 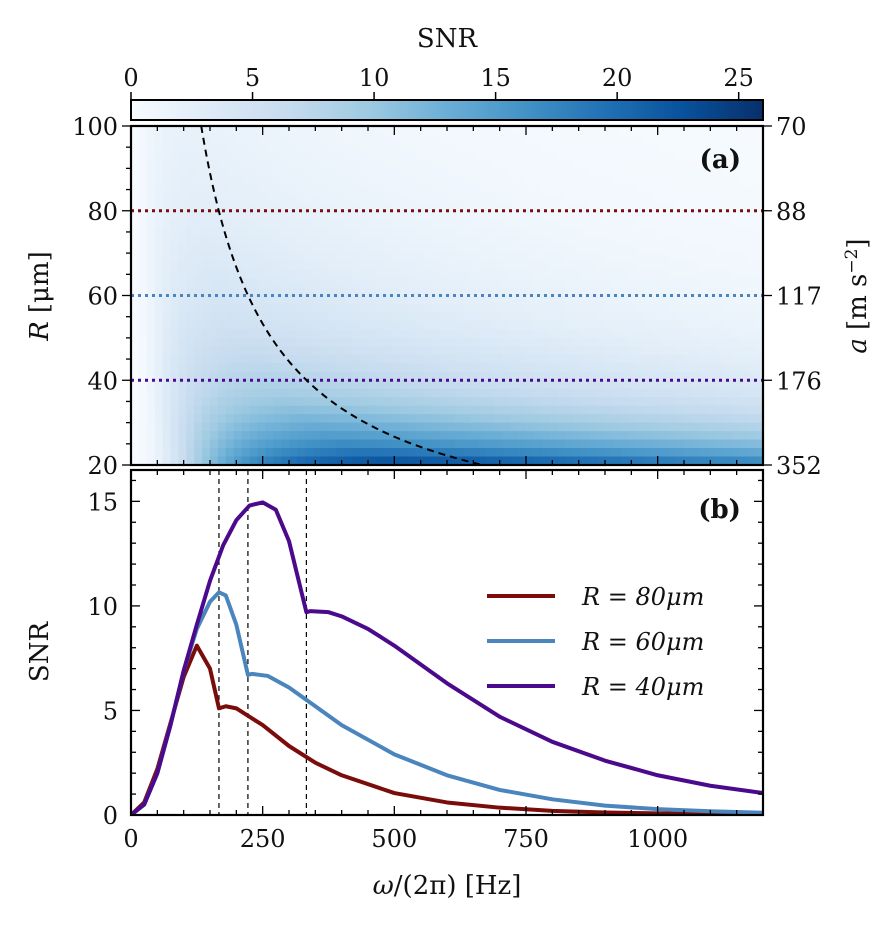 I want to click on panel-b-label: (b), so click(x=719, y=510).